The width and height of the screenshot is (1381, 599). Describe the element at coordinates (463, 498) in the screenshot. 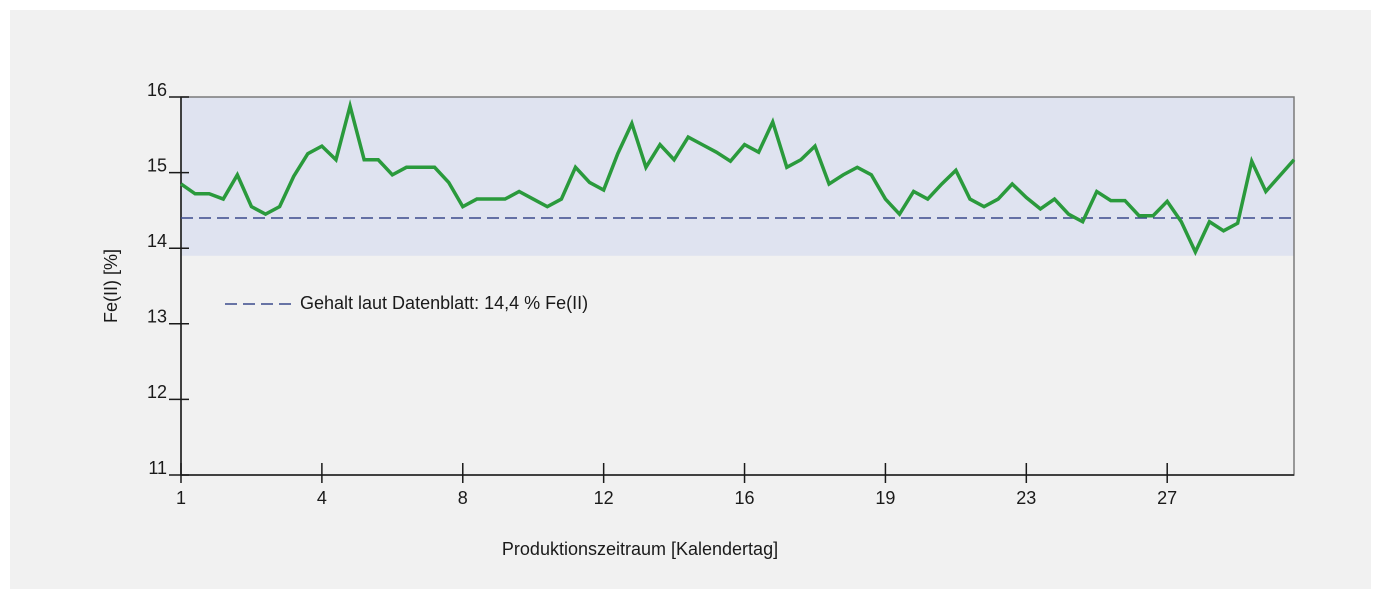

I see `x-tick-label: 8` at that location.